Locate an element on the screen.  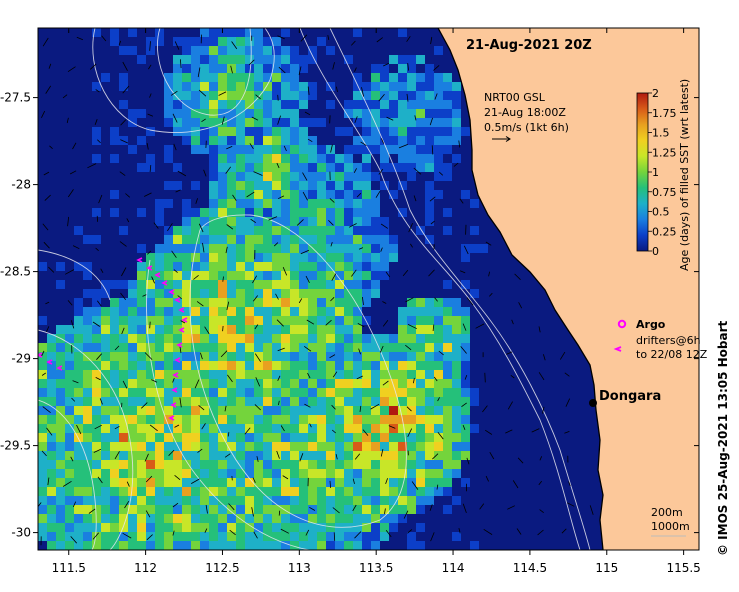
colorbar-tick-label: 1 is located at coordinates (655, 172).